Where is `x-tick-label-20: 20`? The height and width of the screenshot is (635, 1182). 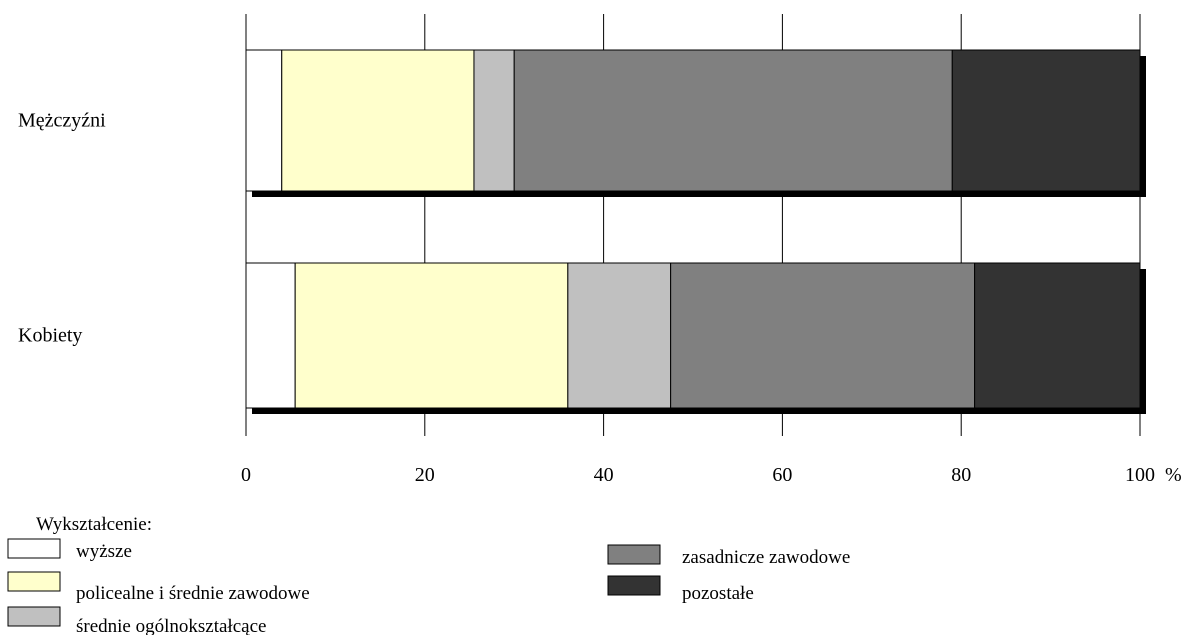 x-tick-label-20: 20 is located at coordinates (425, 475).